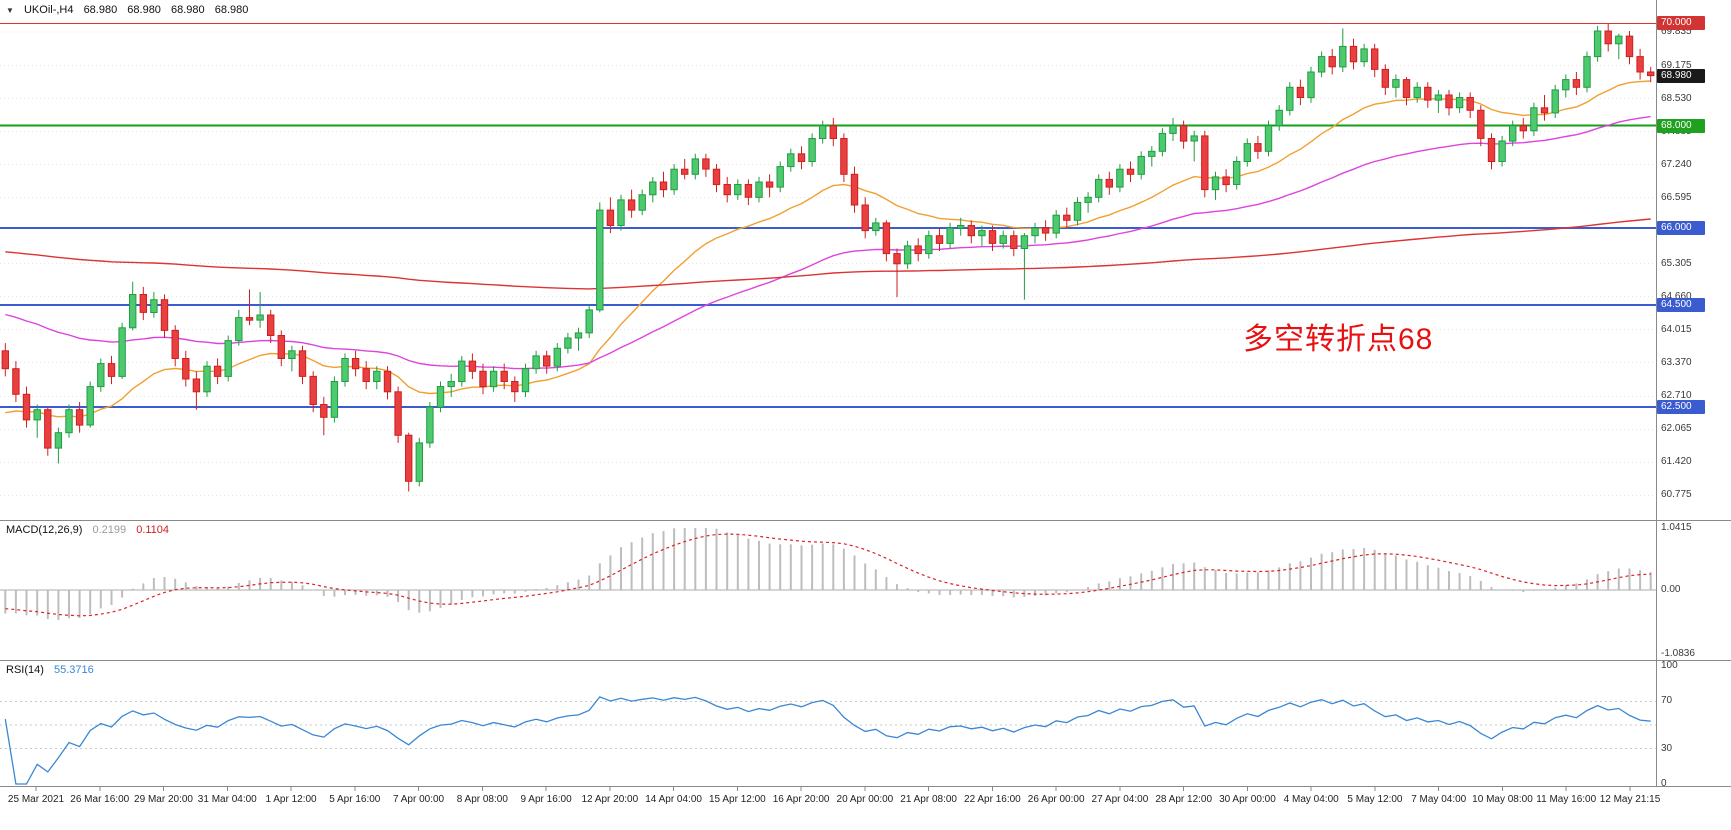 The image size is (1731, 830). What do you see at coordinates (1681, 228) in the screenshot?
I see `price-line-badge: 66.000` at bounding box center [1681, 228].